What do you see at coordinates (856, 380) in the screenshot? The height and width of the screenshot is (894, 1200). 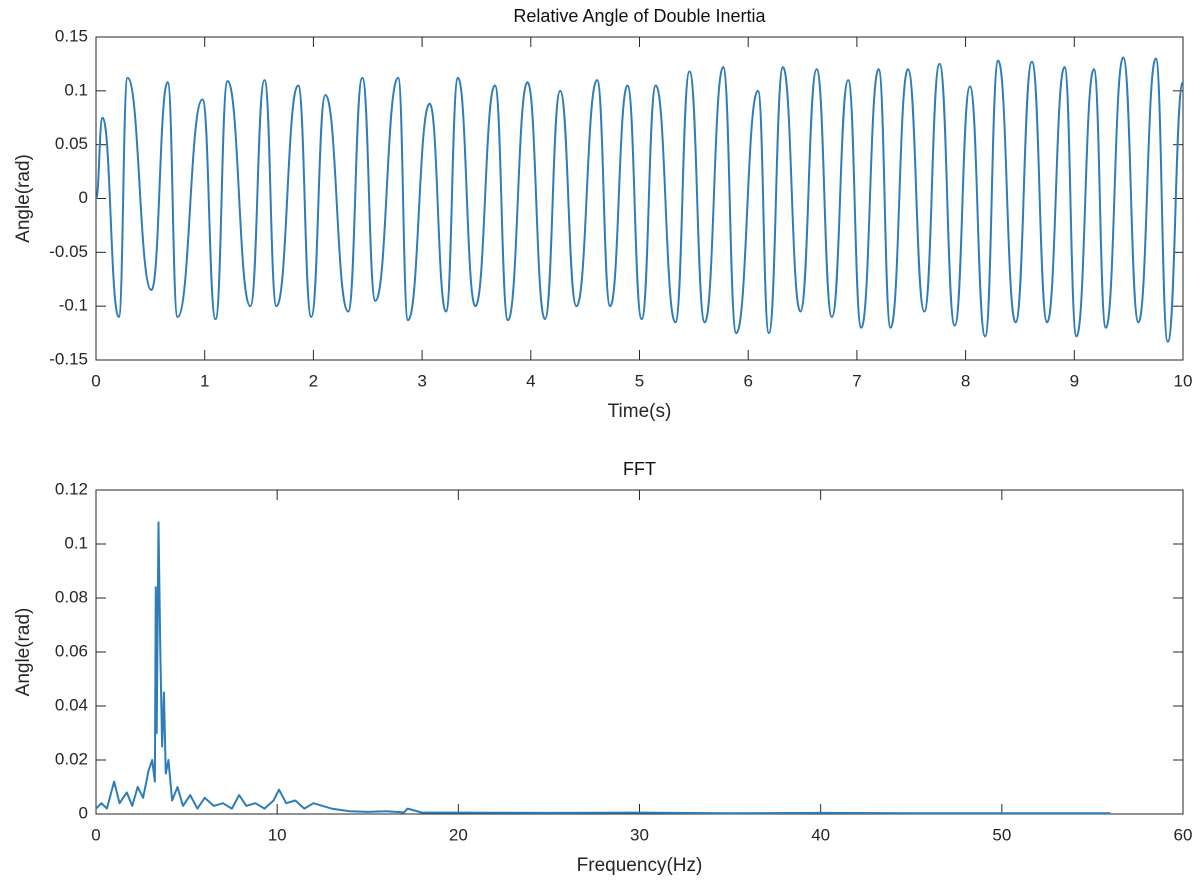 I see `x-tick-label: 7` at bounding box center [856, 380].